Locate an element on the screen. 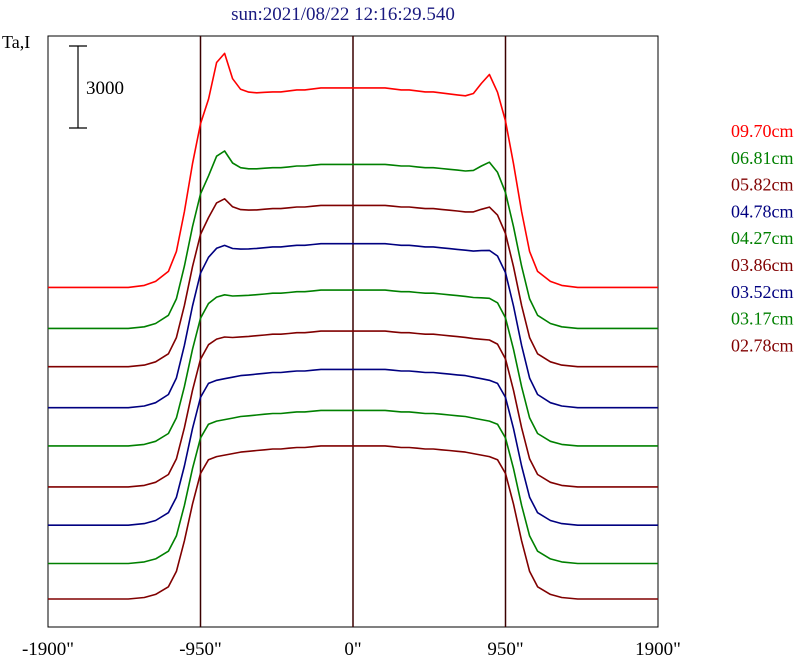 The image size is (807, 662). x-tick-label-2: 0" is located at coordinates (352, 649).